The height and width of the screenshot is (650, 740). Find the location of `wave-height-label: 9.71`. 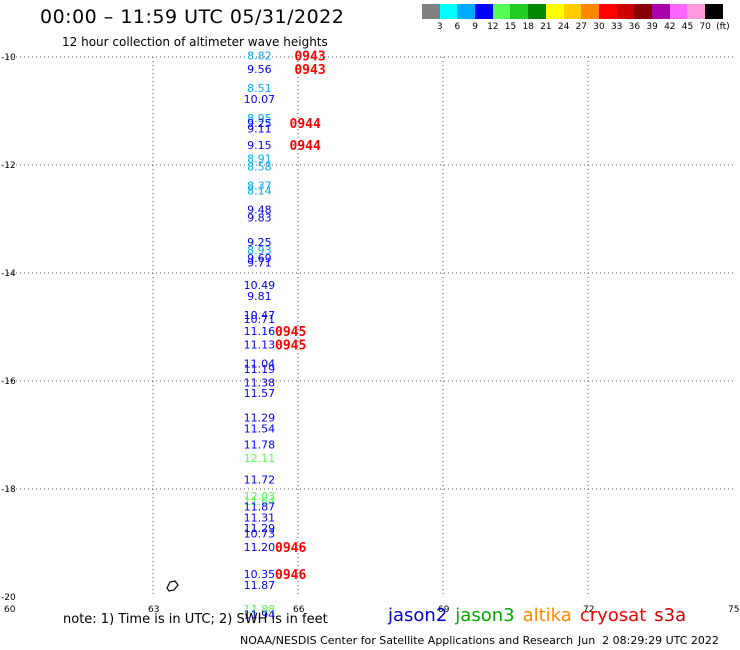

wave-height-label: 9.71 is located at coordinates (259, 263).